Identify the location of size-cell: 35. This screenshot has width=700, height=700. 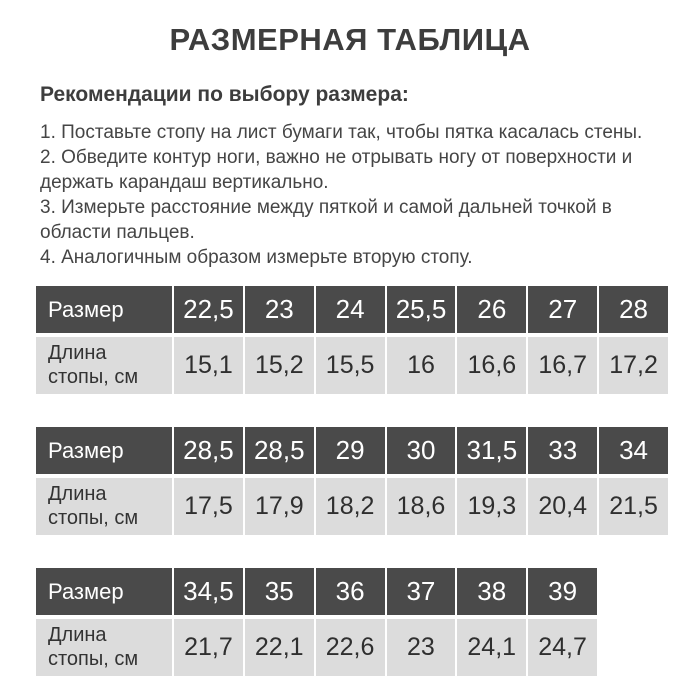
(279, 591).